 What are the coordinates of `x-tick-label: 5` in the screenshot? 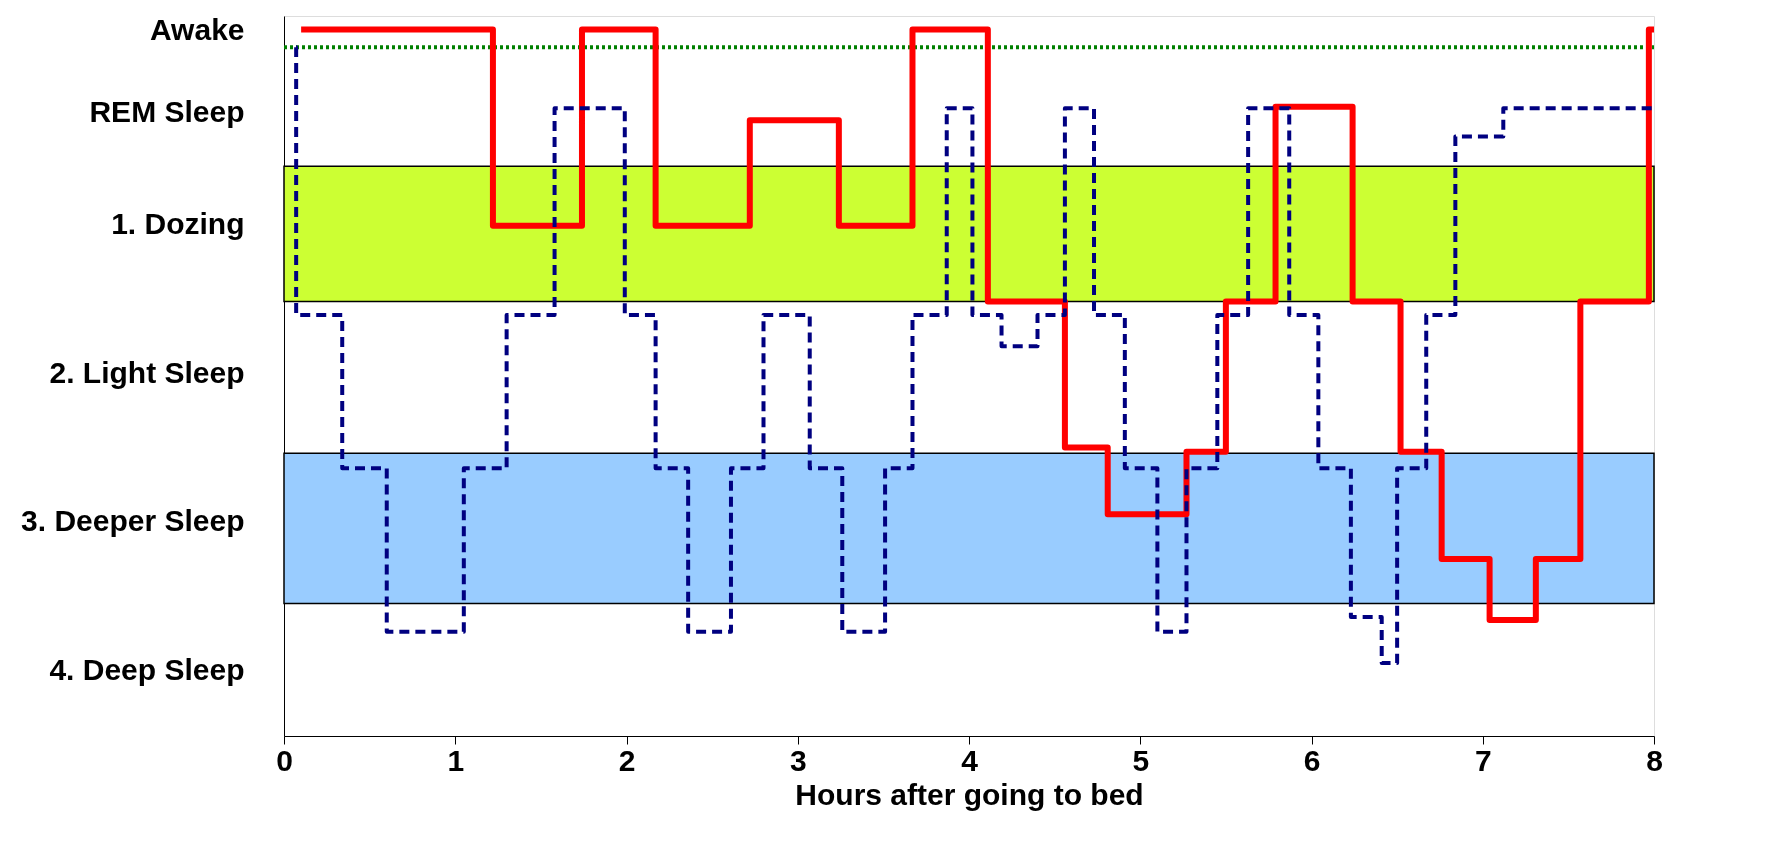 It's located at (1141, 760).